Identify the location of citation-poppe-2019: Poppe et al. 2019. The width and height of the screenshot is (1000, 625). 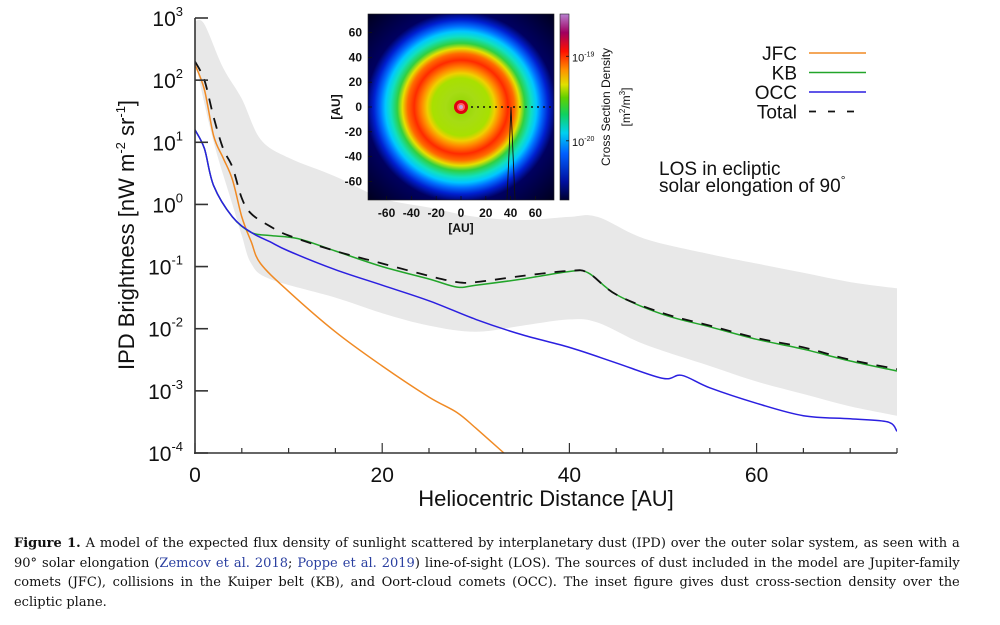
(356, 563).